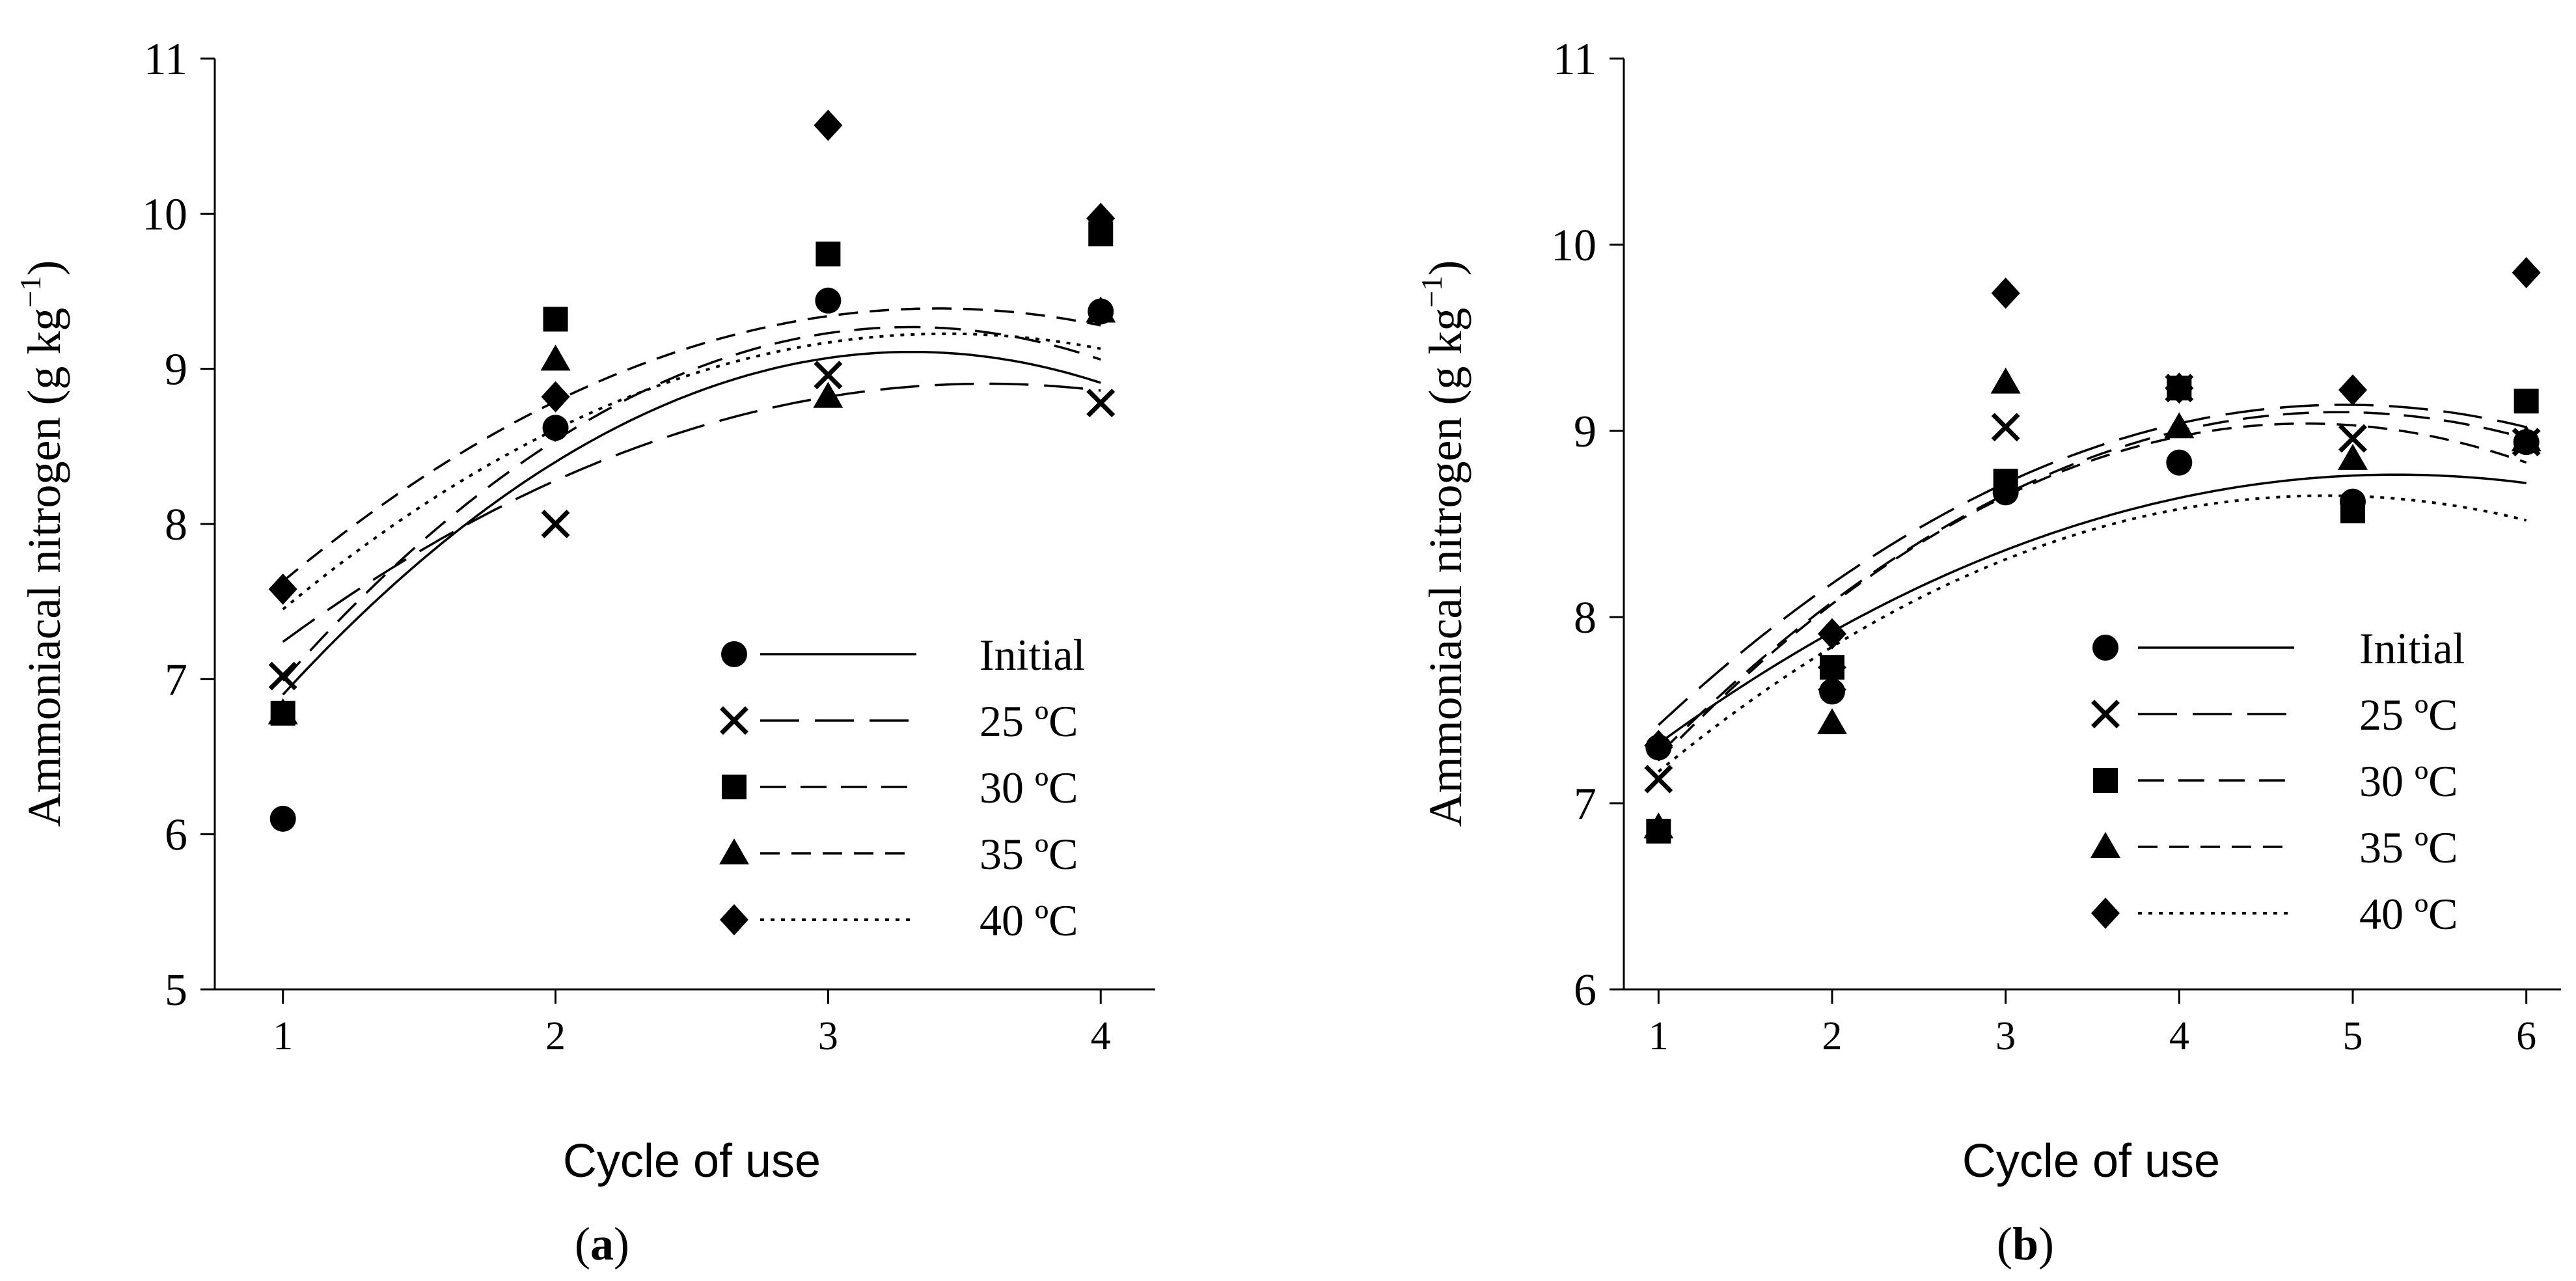  I want to click on x-tick-label: 5, so click(2353, 1036).